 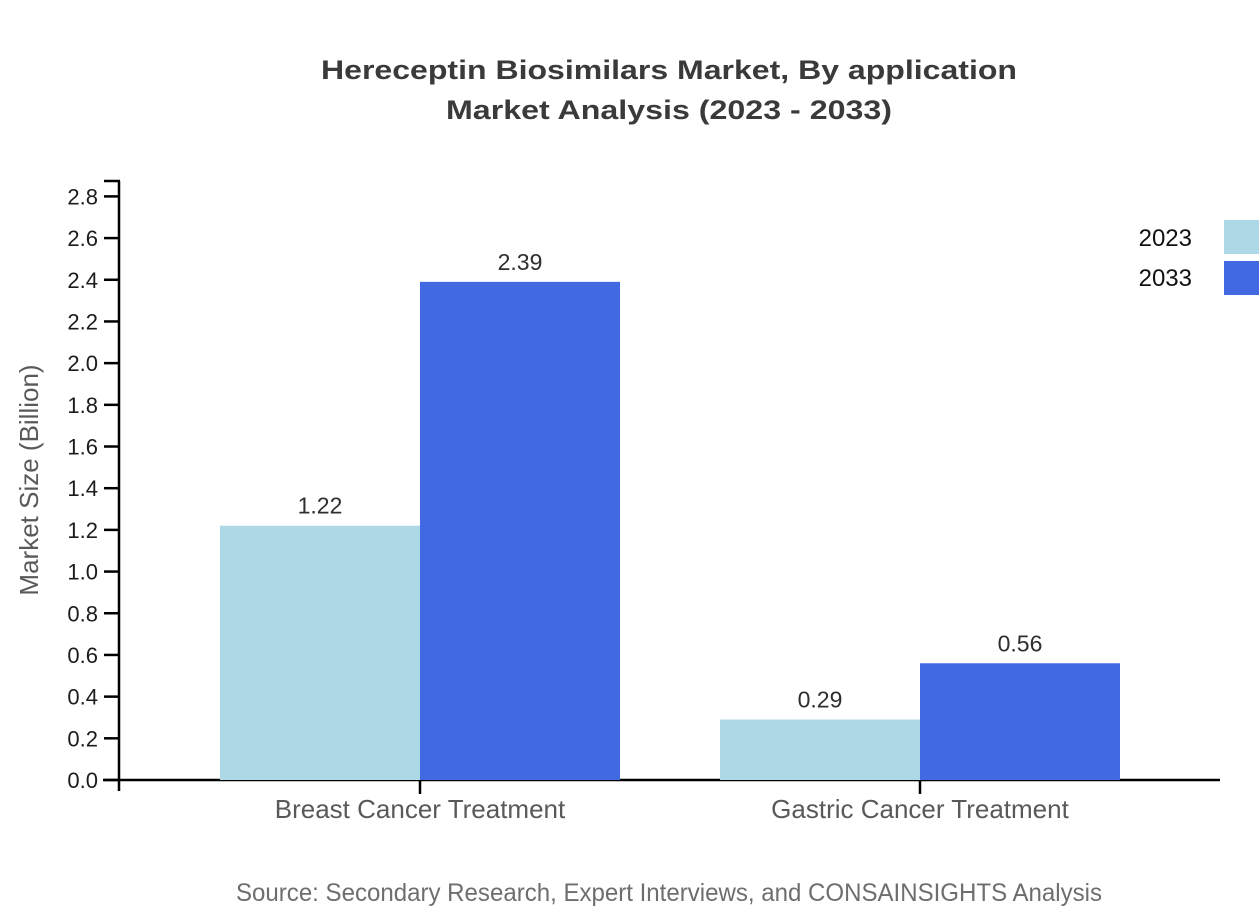 I want to click on y-tick-label: 1.6, so click(x=82, y=447).